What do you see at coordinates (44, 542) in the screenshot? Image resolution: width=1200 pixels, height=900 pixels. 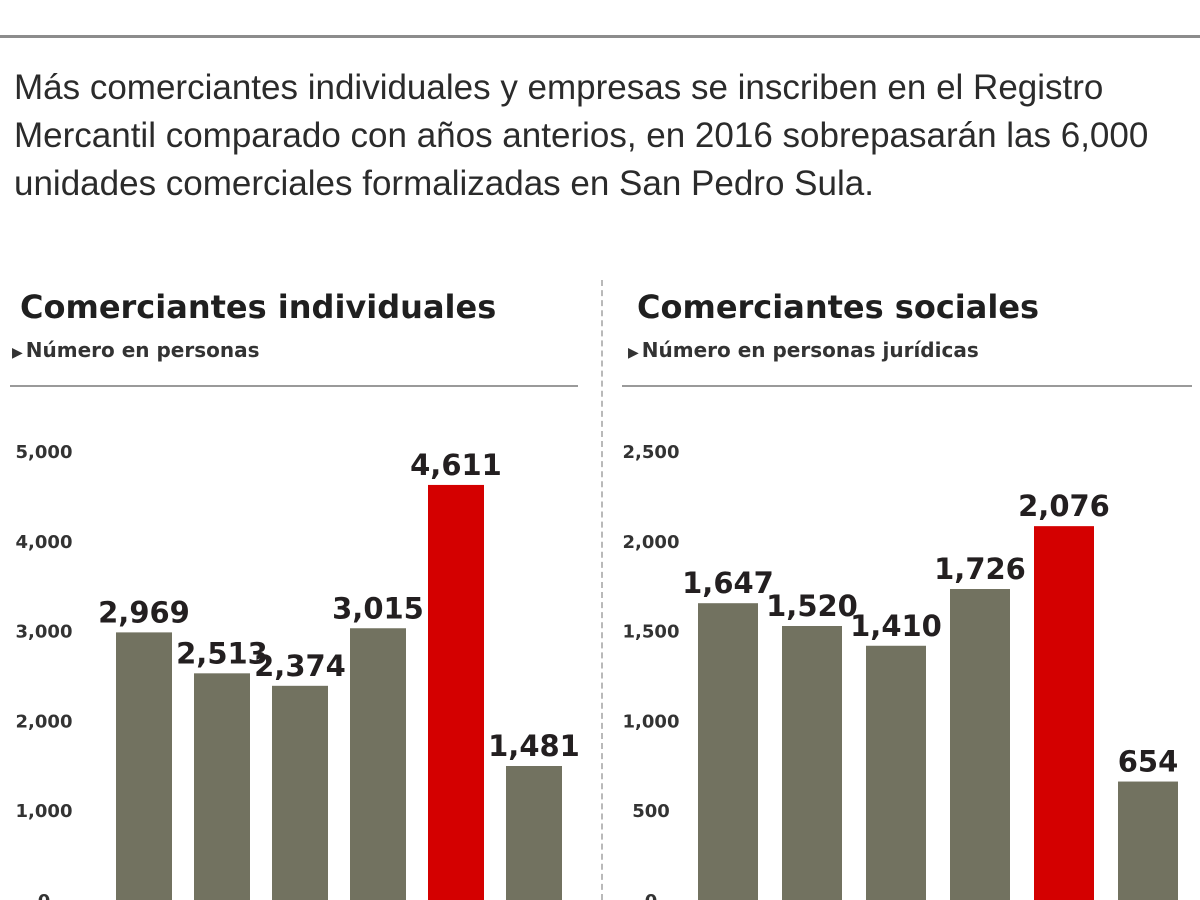 I see `y-tick-label: 4,000` at bounding box center [44, 542].